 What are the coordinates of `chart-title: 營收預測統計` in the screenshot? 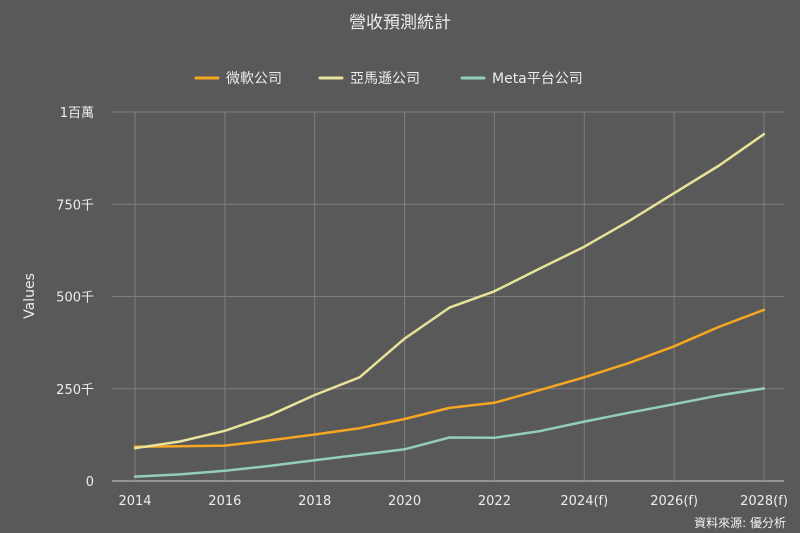 It's located at (400, 23).